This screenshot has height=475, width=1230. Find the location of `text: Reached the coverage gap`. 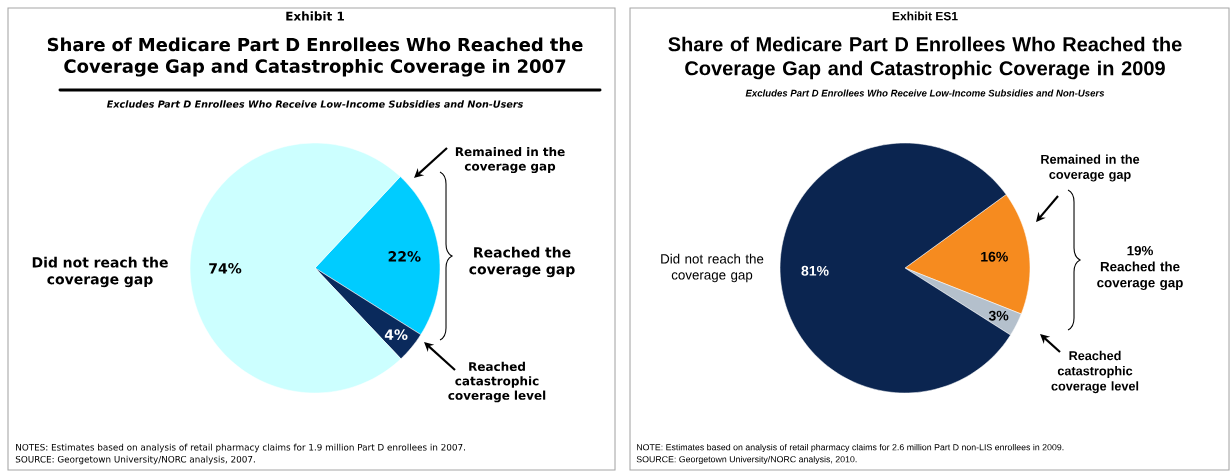

text: Reached the coverage gap is located at coordinates (522, 262).